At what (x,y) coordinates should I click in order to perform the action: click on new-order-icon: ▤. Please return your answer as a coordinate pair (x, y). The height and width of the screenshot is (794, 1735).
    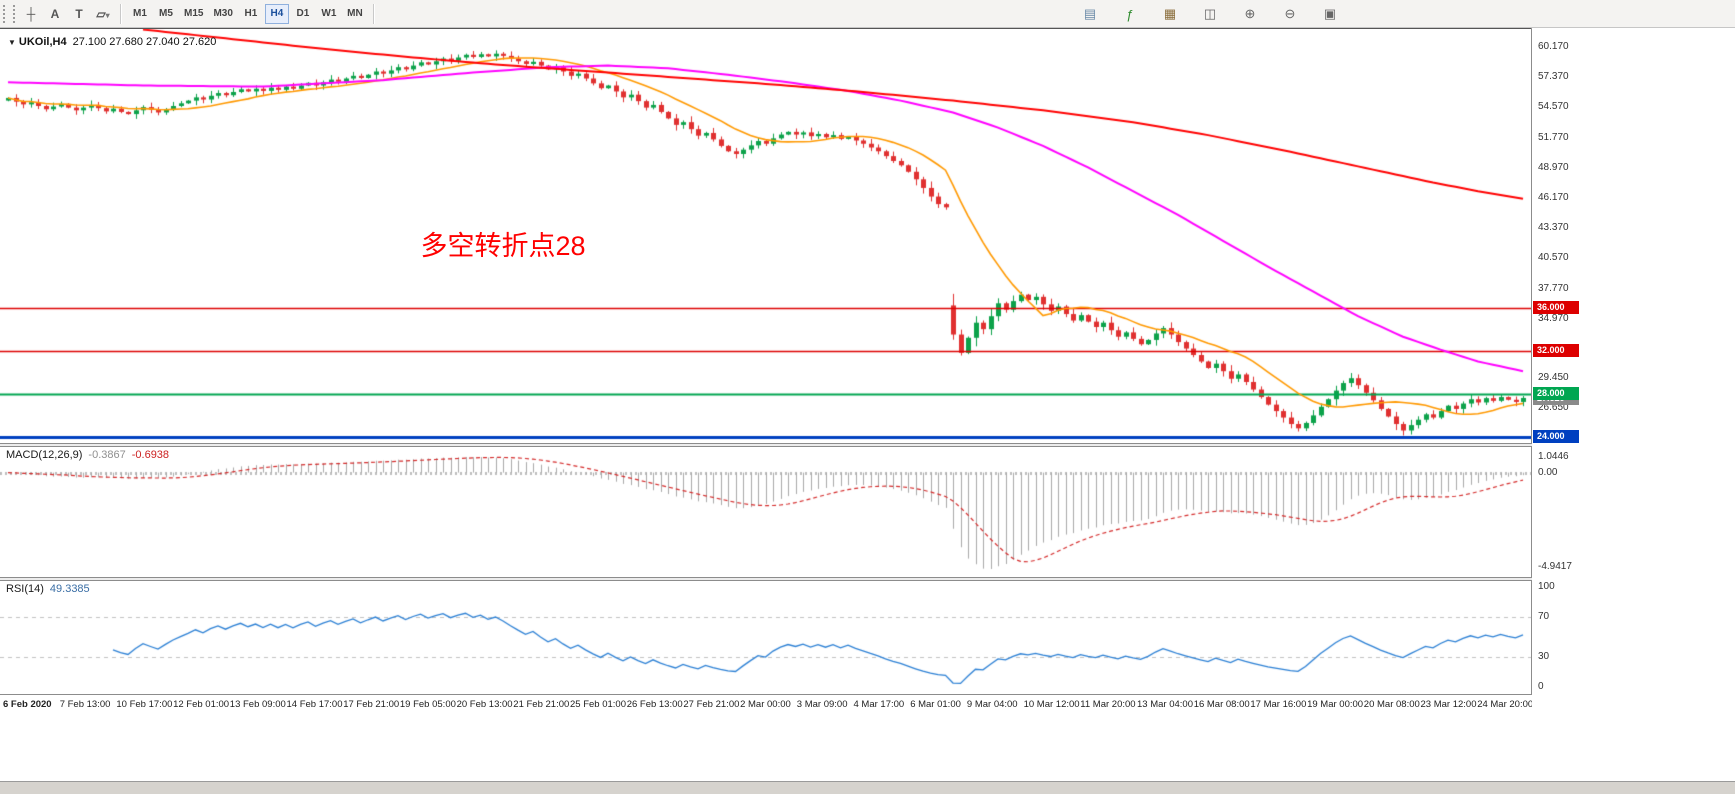
    Looking at the image, I should click on (1090, 14).